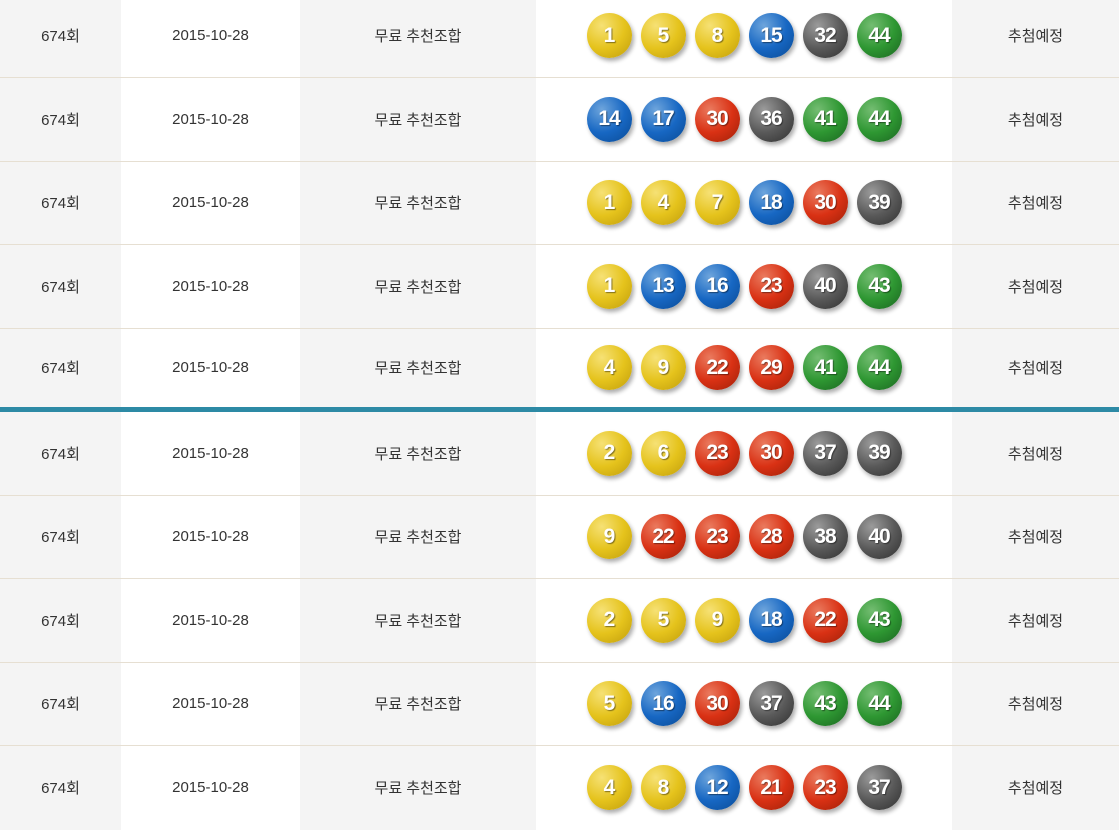 This screenshot has height=835, width=1119. I want to click on table-row: 674회 2015-10-28 무료 추천조합 1 13 16 23 40 43 추첨예정, so click(559, 287).